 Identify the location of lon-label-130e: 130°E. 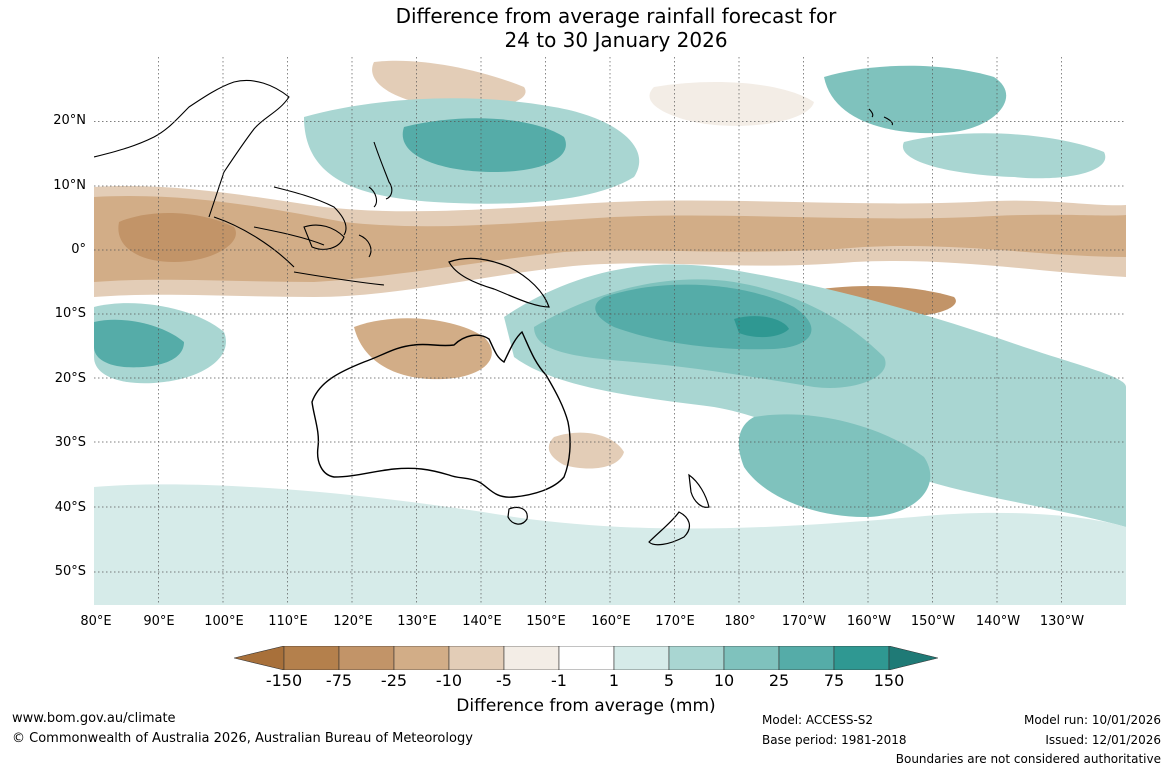
(417, 621).